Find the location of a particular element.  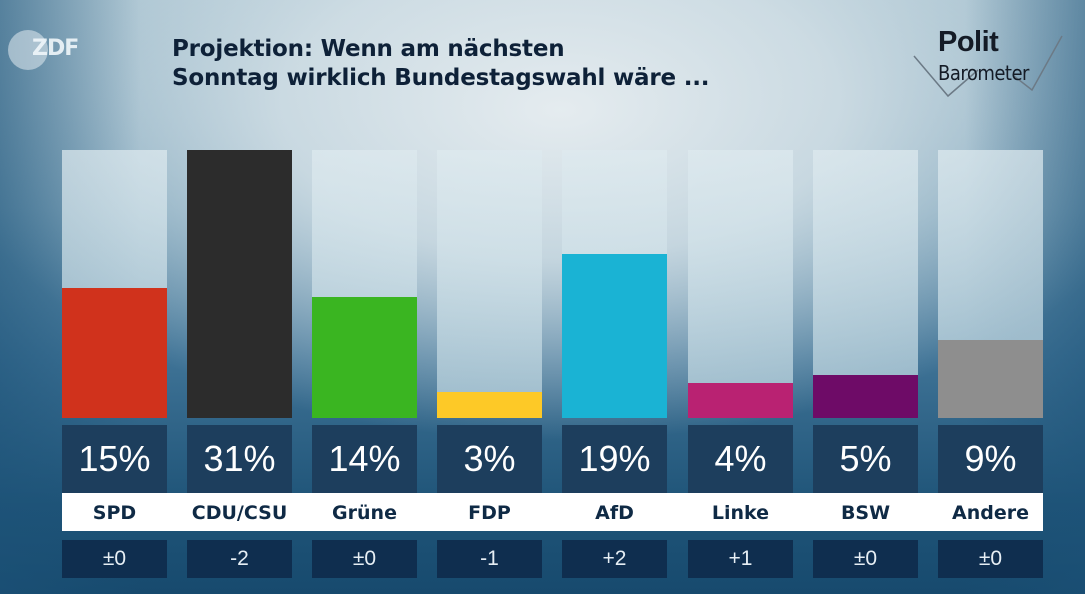

change-label-spd: ±0 is located at coordinates (114, 559).